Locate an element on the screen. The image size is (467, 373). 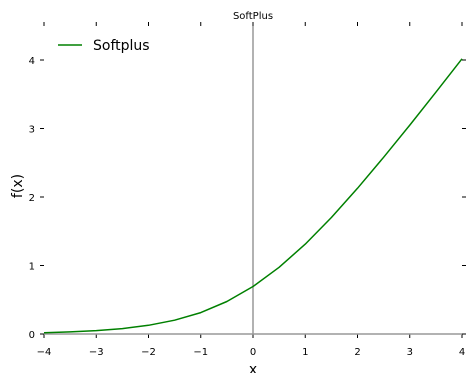
x-tick-label: 4 is located at coordinates (462, 352).